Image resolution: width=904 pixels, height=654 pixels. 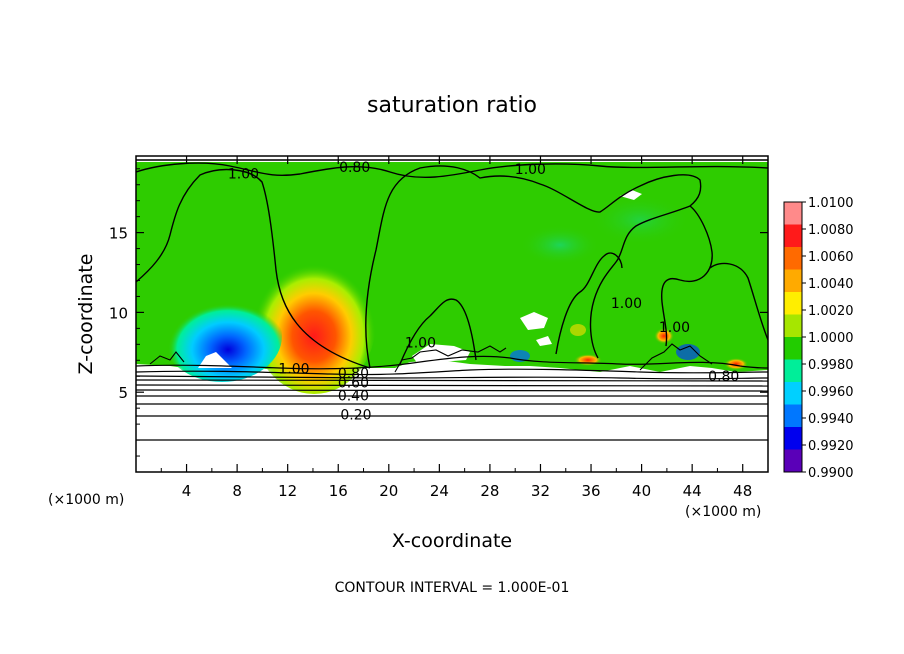 I want to click on contour-label: 0.20, so click(x=355, y=416).